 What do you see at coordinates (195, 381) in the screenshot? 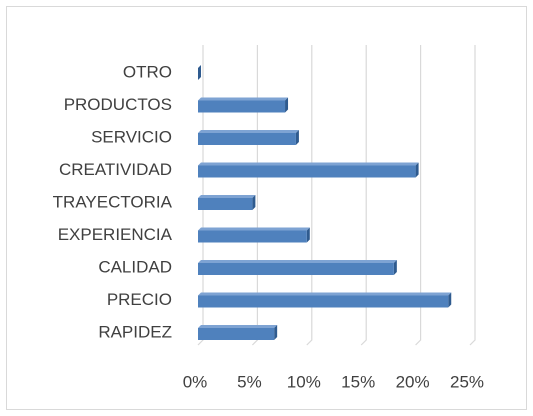
I see `x-tick-label: 0%` at bounding box center [195, 381].